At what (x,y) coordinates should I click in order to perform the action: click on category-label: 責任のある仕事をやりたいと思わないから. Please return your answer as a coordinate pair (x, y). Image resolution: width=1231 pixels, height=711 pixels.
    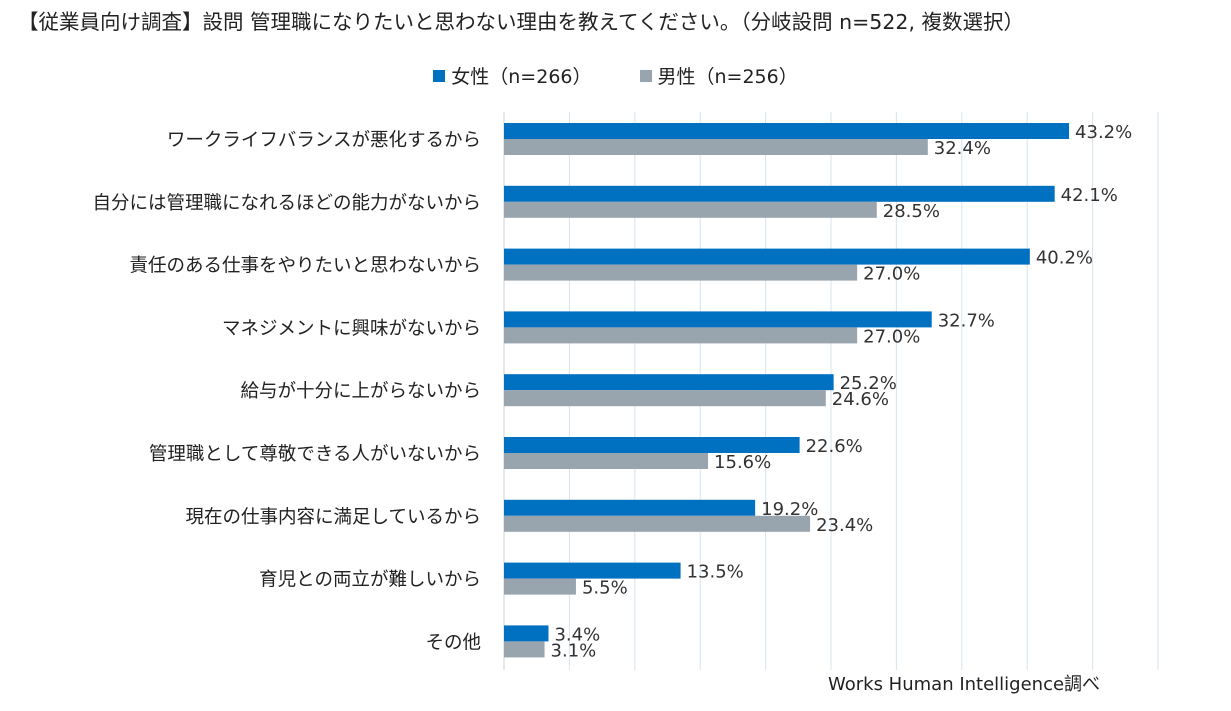
    Looking at the image, I should click on (305, 266).